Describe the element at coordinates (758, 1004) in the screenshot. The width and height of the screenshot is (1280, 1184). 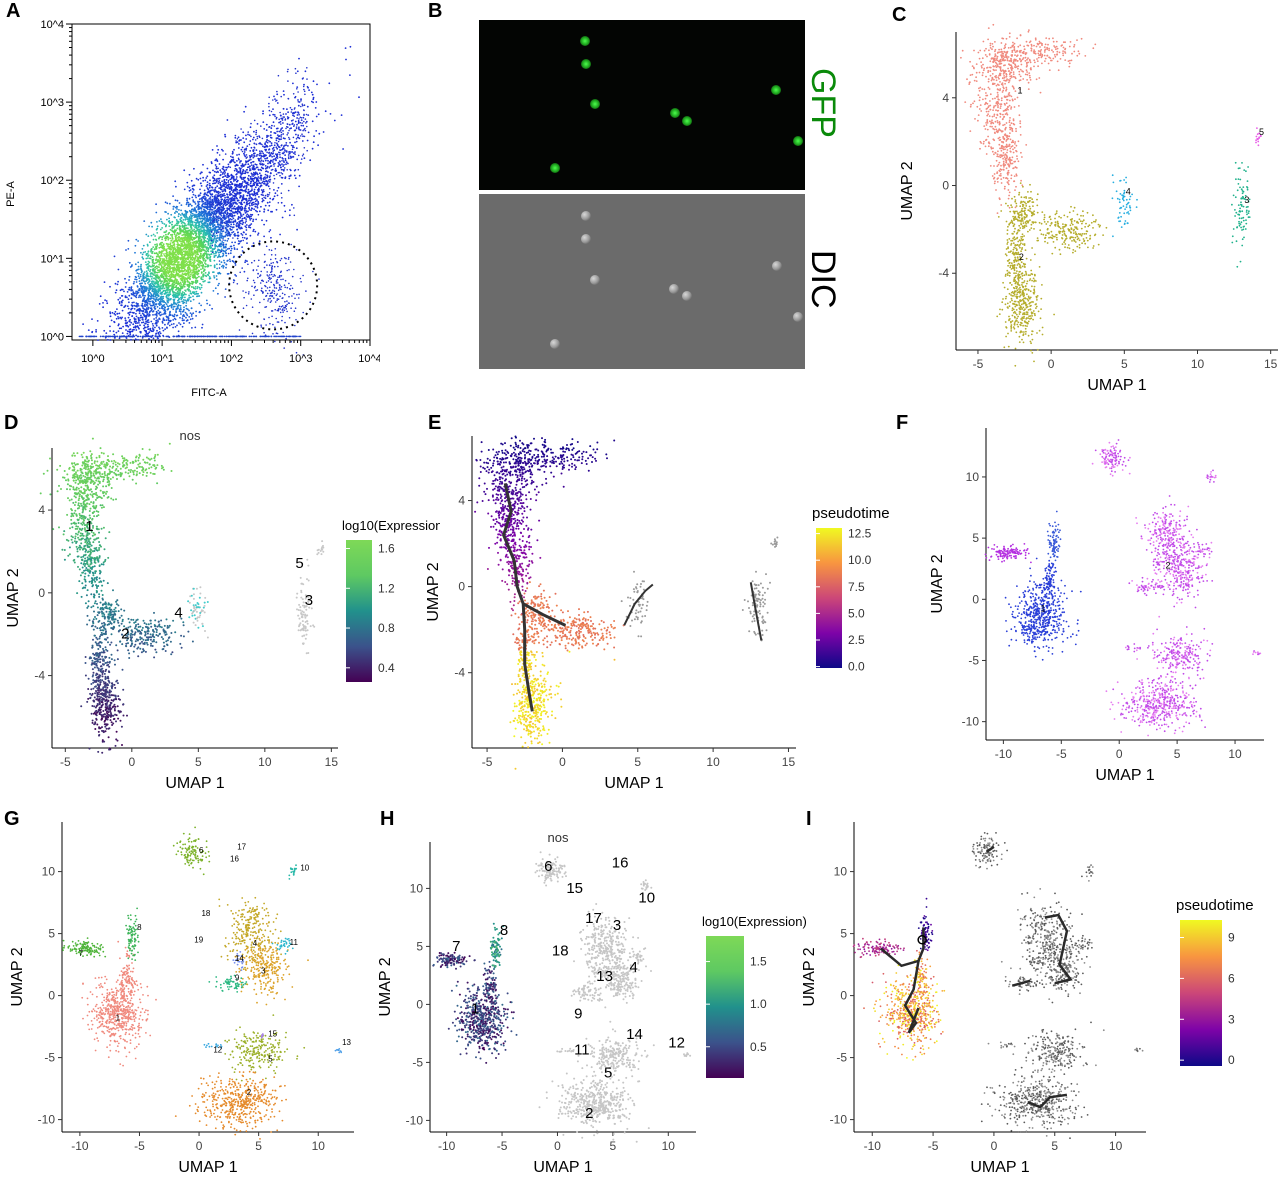
I see `colorbar-tick-label: 1.0` at that location.